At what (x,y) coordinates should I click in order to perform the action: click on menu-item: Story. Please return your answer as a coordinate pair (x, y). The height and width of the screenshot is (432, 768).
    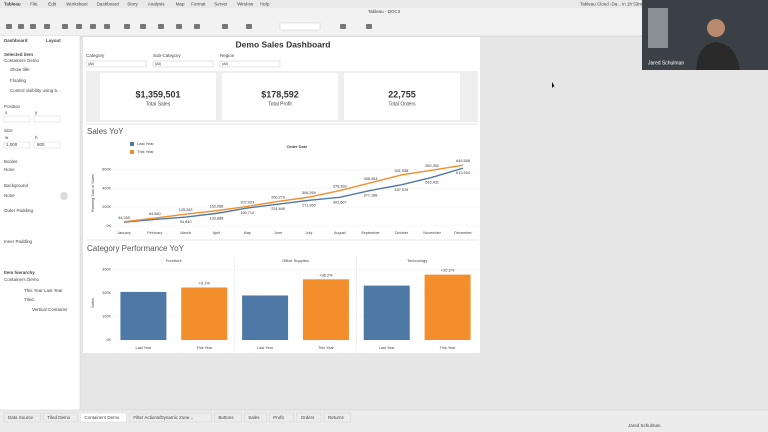
    Looking at the image, I should click on (132, 4).